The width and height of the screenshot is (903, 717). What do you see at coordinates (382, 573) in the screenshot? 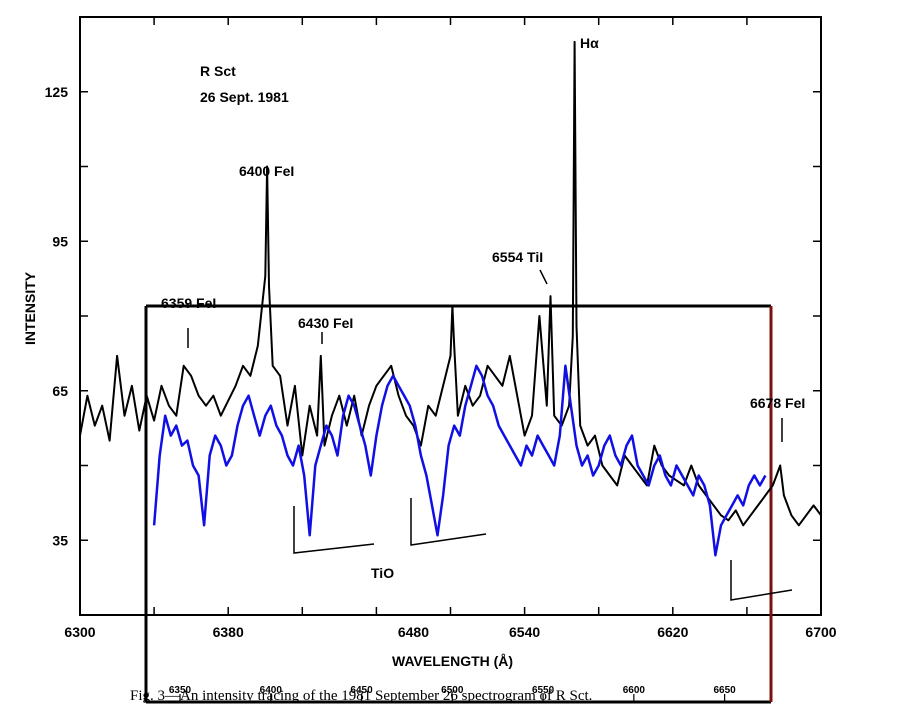
I see `annotation-tio: TiO` at bounding box center [382, 573].